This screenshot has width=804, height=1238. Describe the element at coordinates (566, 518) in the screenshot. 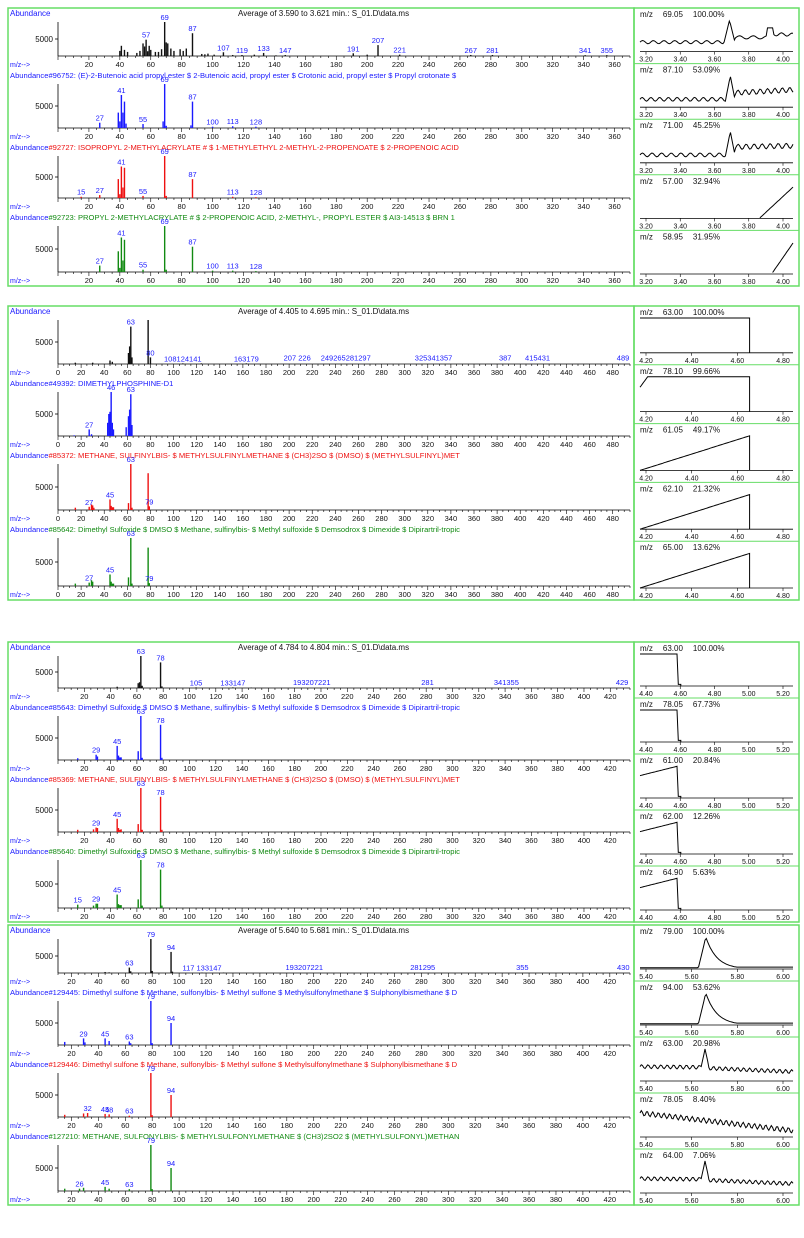

I see `x-tick-label: 440` at that location.